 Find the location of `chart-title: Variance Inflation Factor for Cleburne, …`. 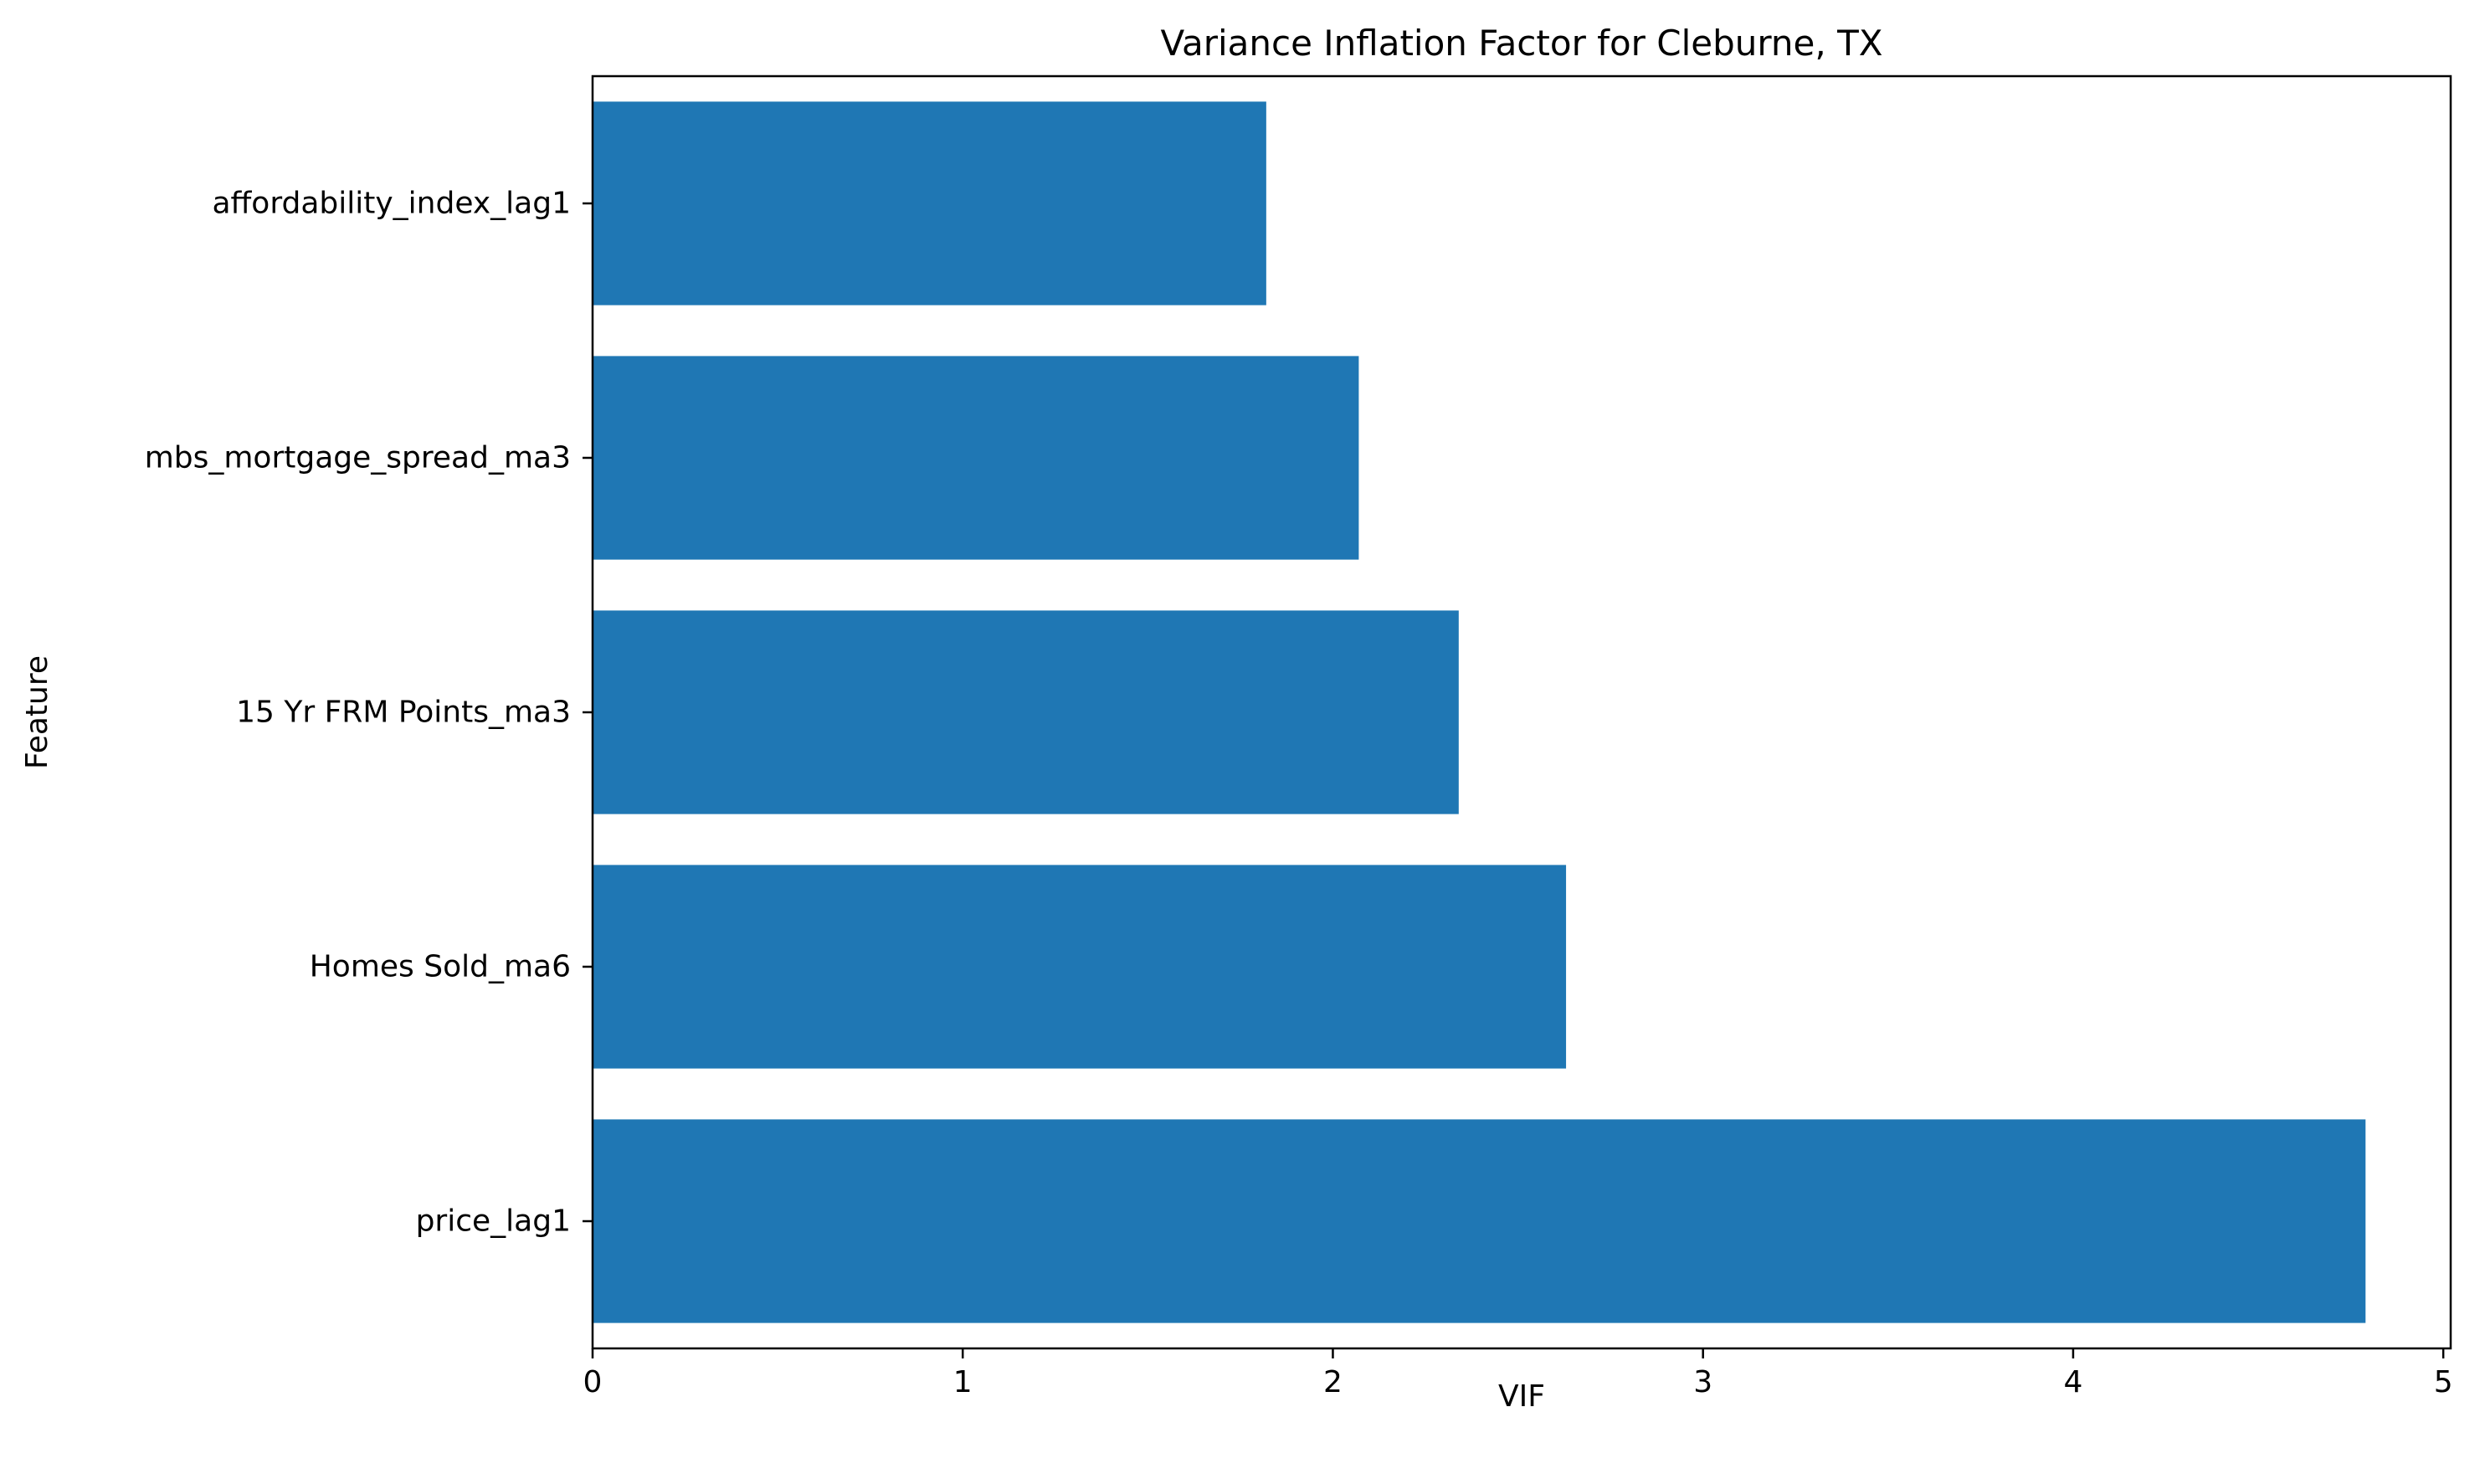

chart-title: Variance Inflation Factor for Cleburne, … is located at coordinates (1521, 43).